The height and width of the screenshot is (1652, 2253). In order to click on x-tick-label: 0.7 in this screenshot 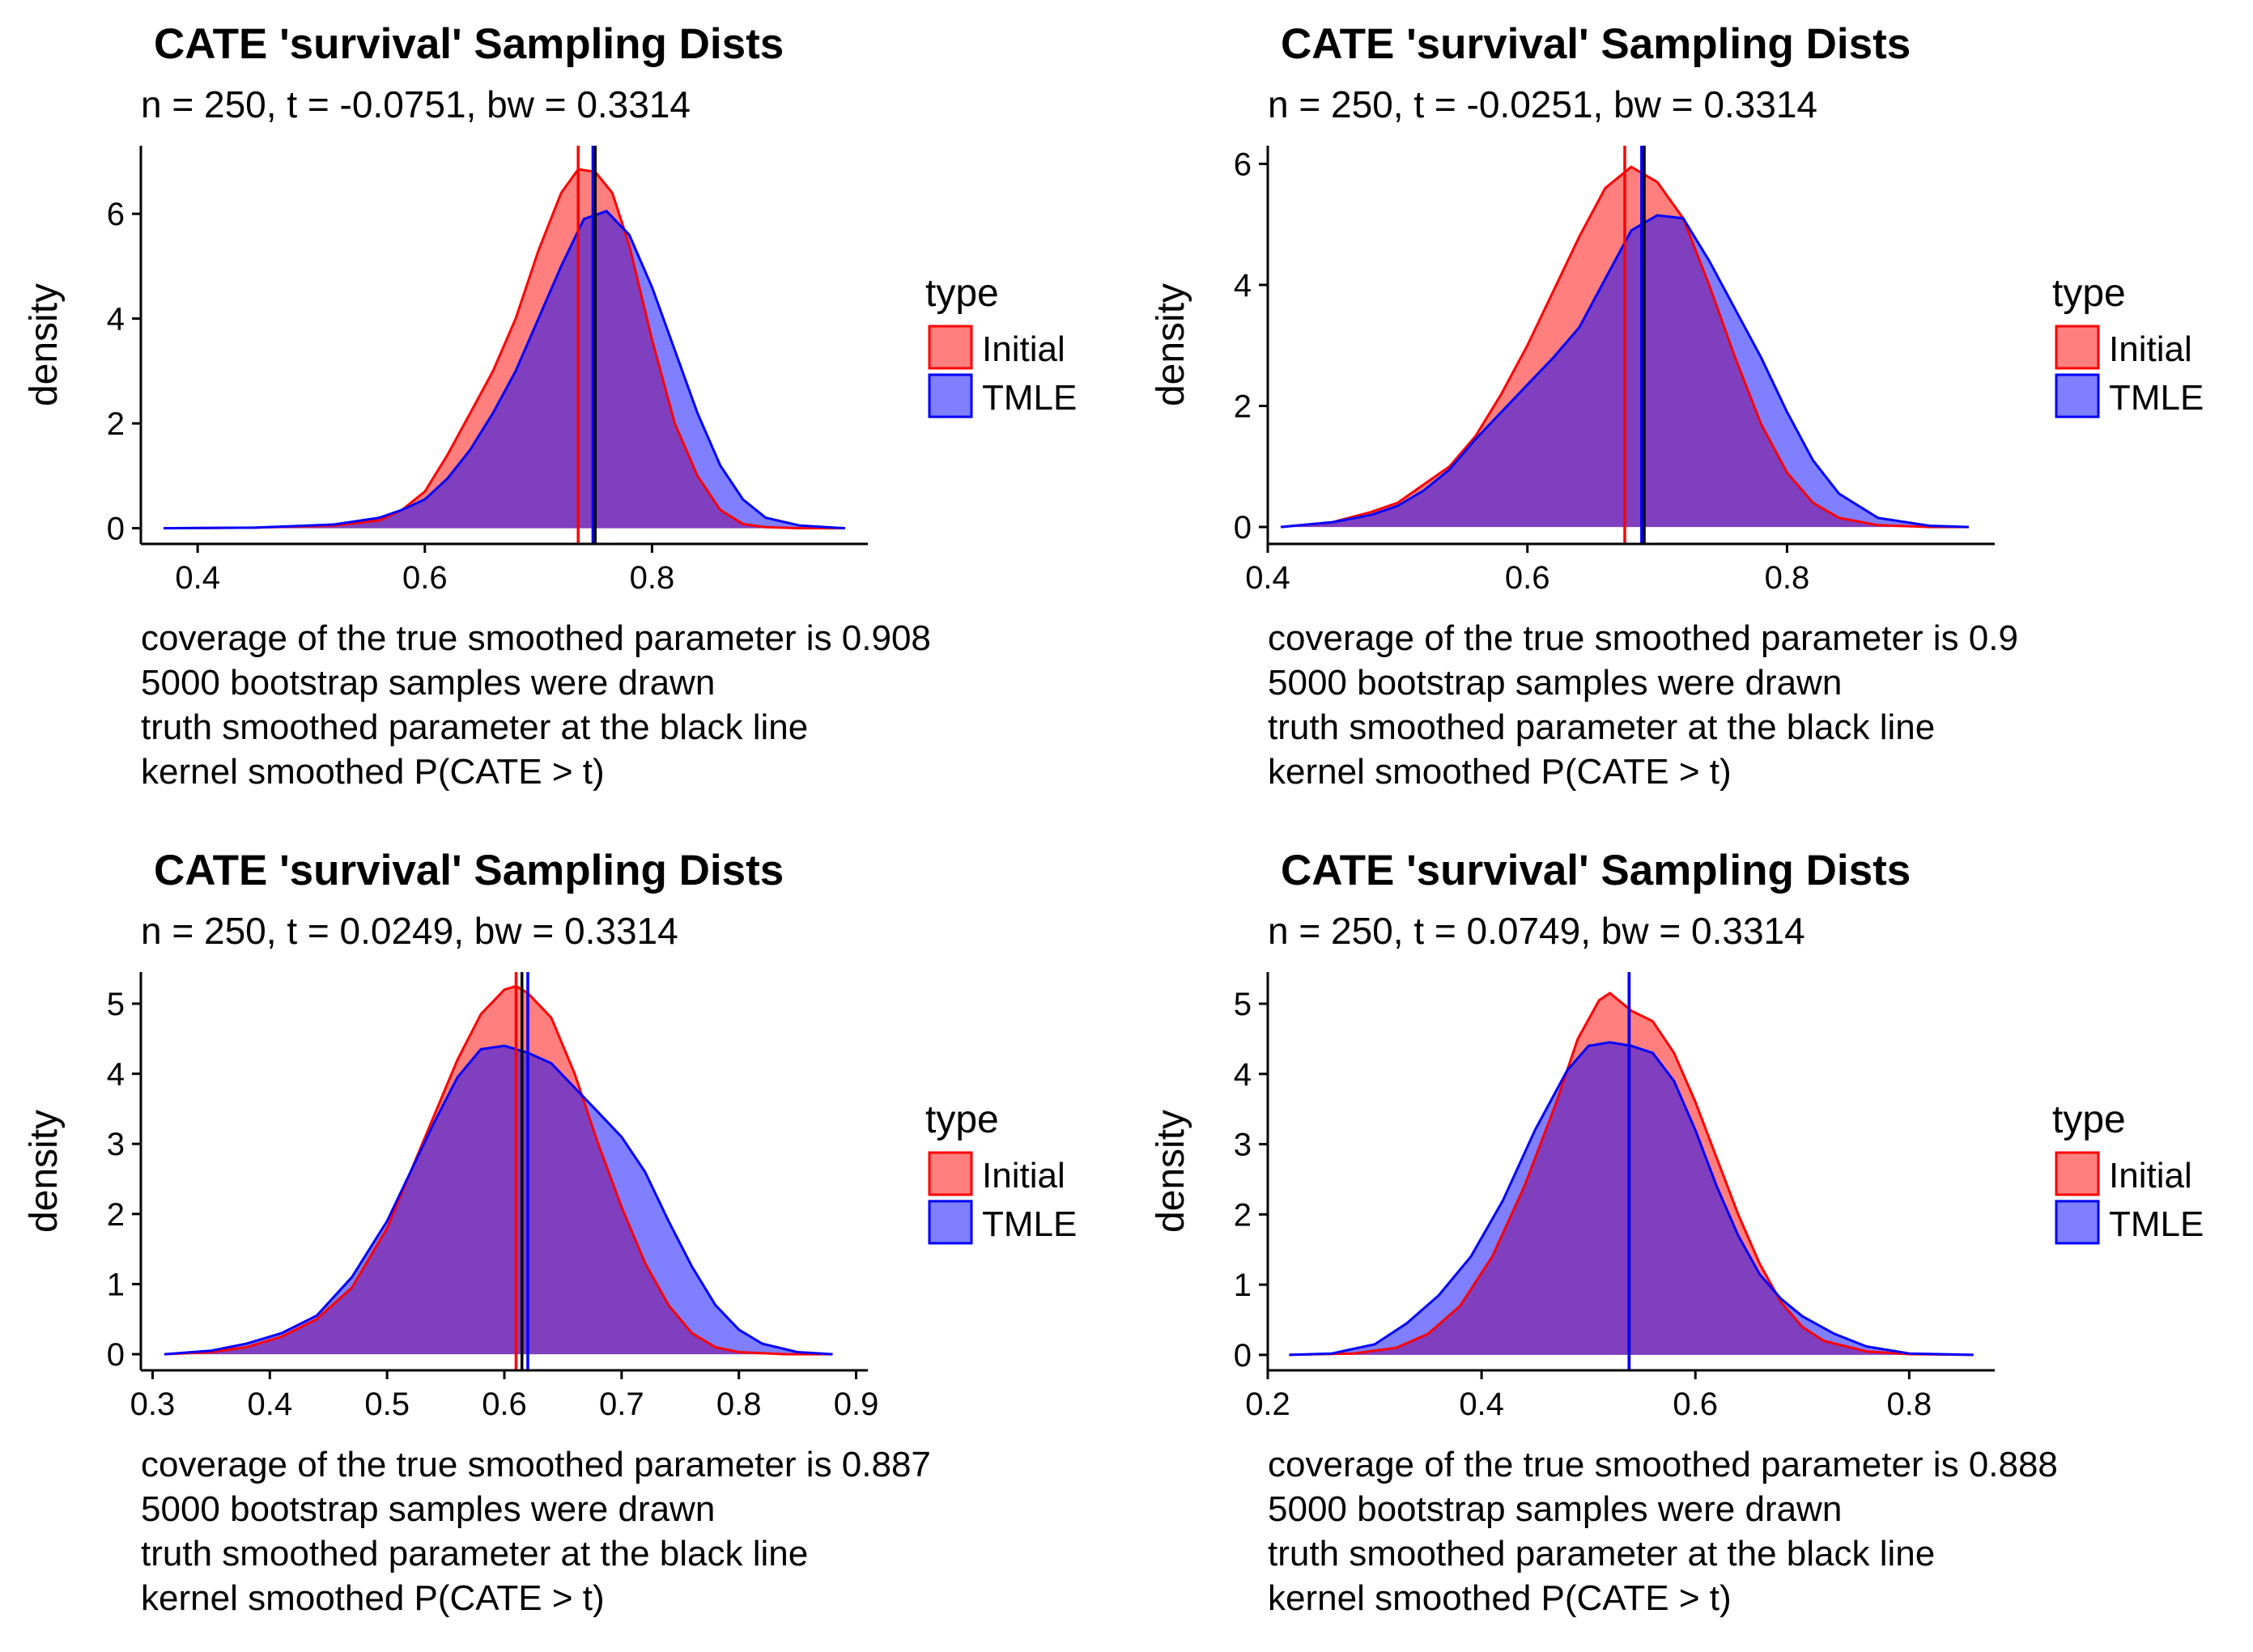, I will do `click(621, 1404)`.